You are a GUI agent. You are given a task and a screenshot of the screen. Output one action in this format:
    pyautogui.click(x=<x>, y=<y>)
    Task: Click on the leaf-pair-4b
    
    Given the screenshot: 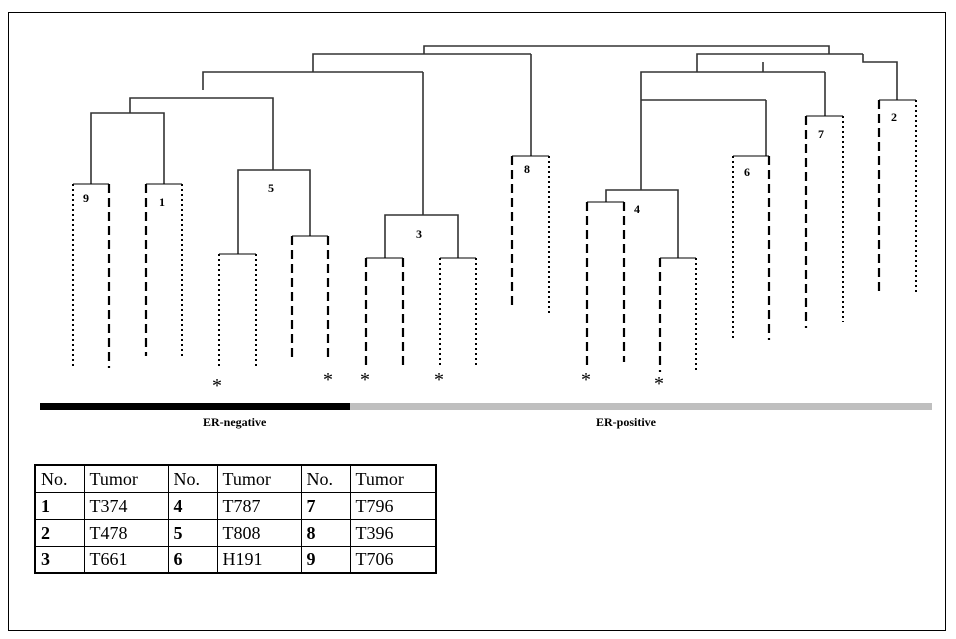 What is the action you would take?
    pyautogui.click(x=677, y=314)
    